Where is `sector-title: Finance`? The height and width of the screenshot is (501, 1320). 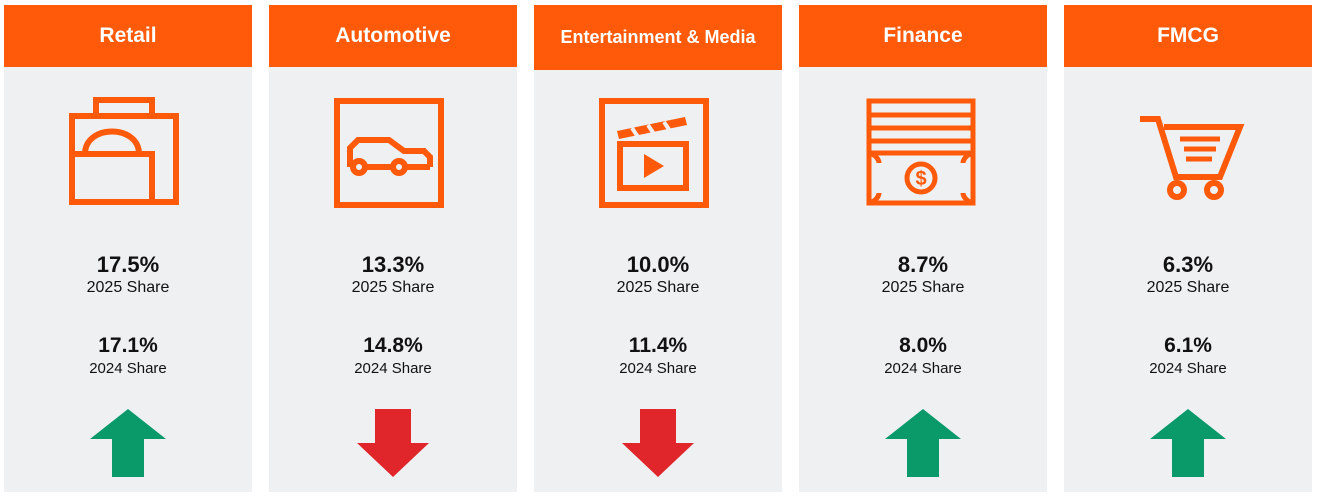 sector-title: Finance is located at coordinates (923, 36).